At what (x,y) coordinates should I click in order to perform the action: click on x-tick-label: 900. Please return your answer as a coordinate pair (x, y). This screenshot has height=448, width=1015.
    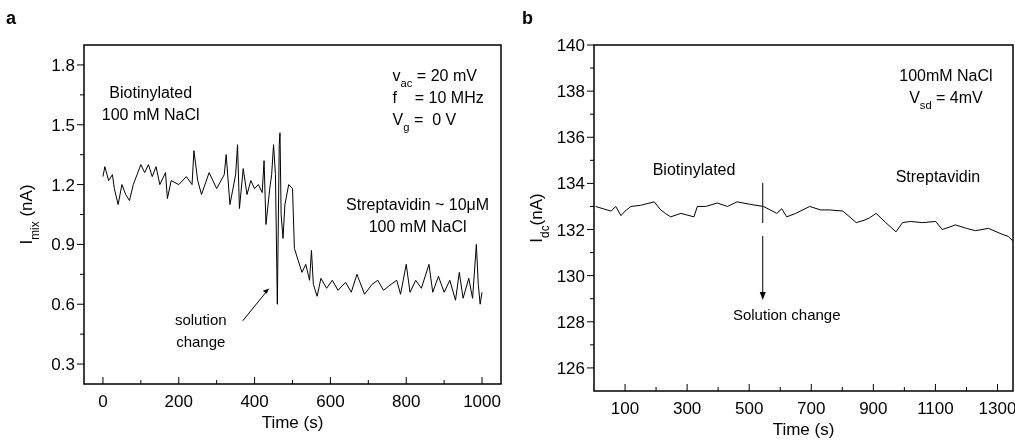
    Looking at the image, I should click on (873, 408).